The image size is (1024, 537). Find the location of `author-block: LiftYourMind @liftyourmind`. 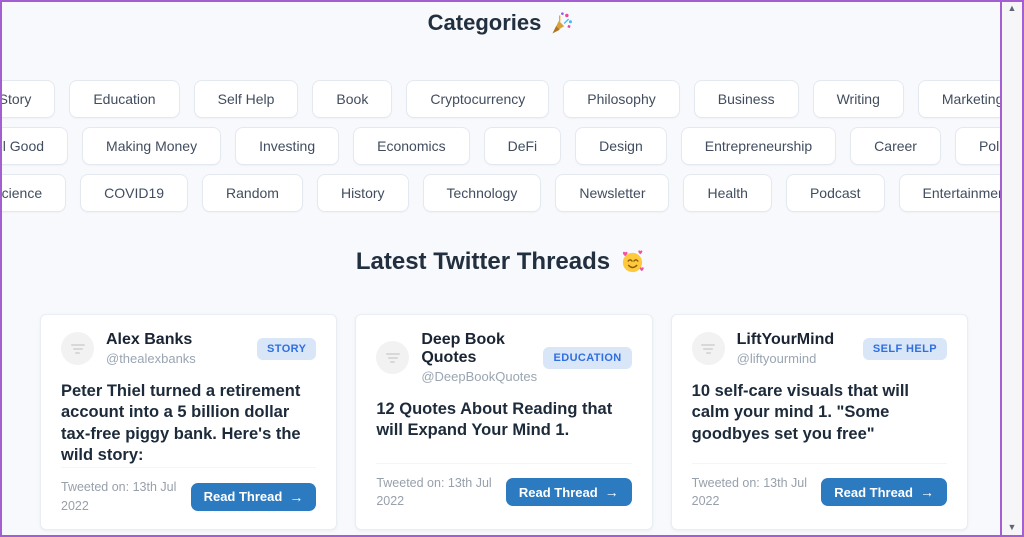

author-block: LiftYourMind @liftyourmind is located at coordinates (785, 348).